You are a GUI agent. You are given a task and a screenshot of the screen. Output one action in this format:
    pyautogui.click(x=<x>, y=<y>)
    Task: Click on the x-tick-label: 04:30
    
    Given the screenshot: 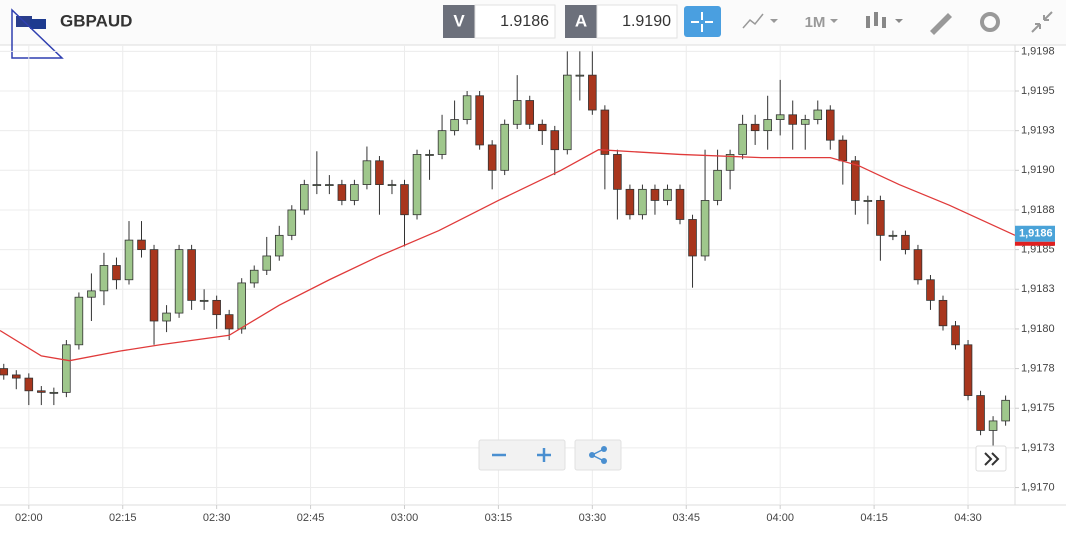 What is the action you would take?
    pyautogui.click(x=968, y=518)
    